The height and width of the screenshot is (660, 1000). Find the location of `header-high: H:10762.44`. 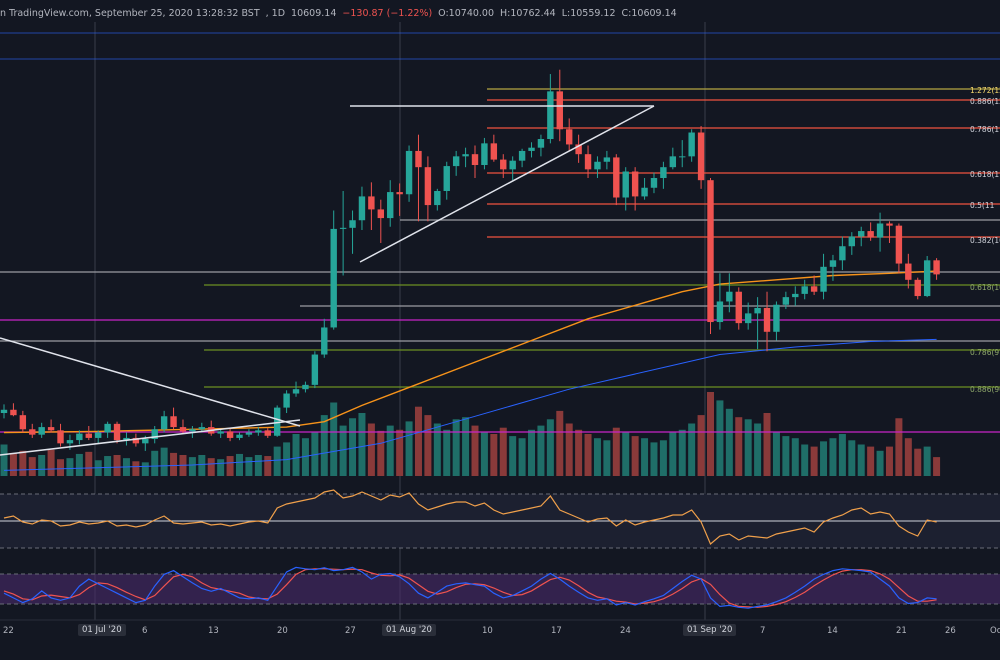

header-high: H:10762.44 is located at coordinates (528, 13).